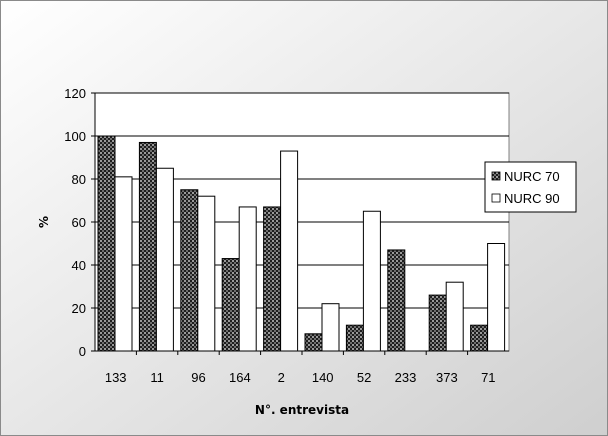 The height and width of the screenshot is (436, 608). I want to click on y-tick-labels: 0 20 40 60 80 100 120, so click(75, 222).